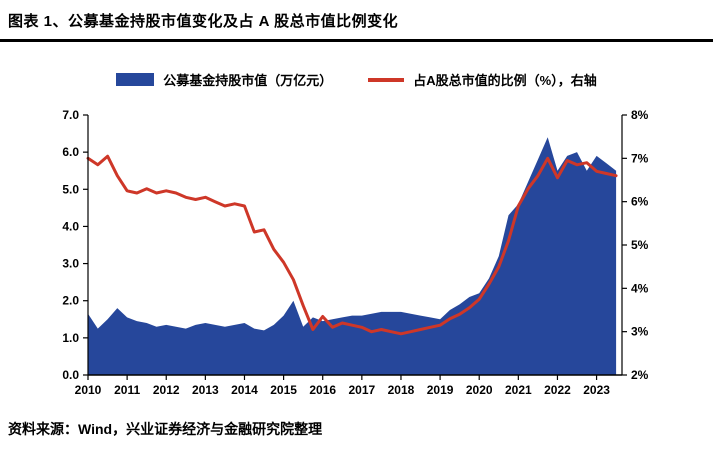  Describe the element at coordinates (248, 80) in the screenshot. I see `holdings-legend-label: 公募基金持股市值（万亿元）` at that location.